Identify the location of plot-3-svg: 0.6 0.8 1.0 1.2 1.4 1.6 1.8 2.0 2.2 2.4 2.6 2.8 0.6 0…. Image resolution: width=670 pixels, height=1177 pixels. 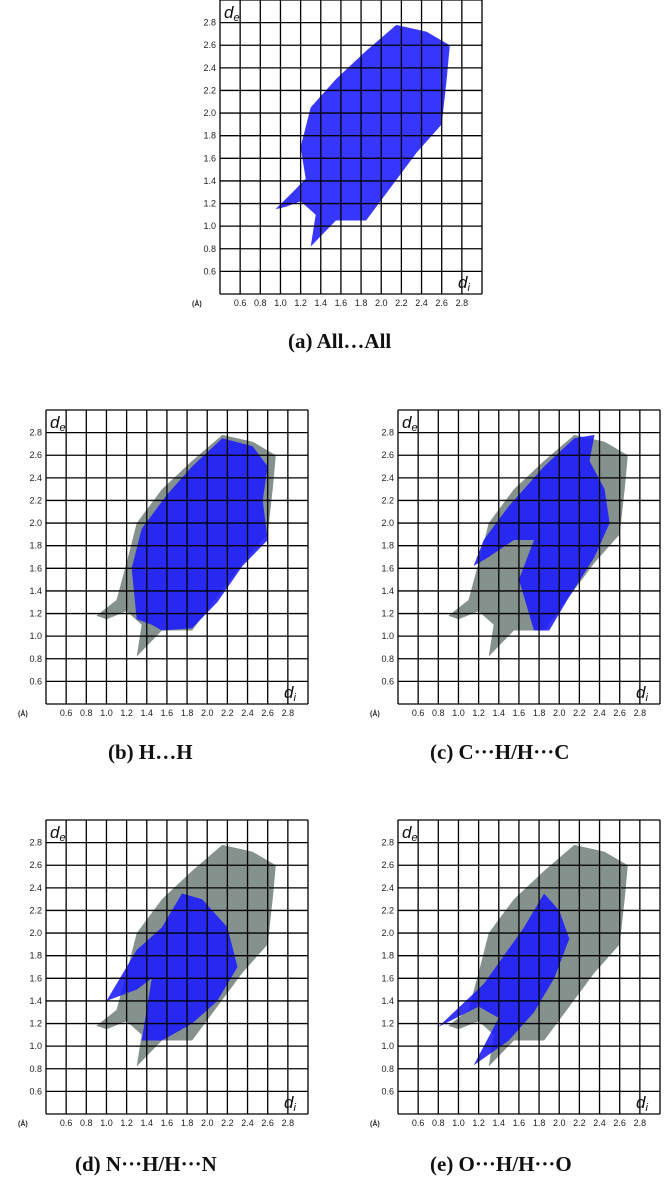
(163, 973).